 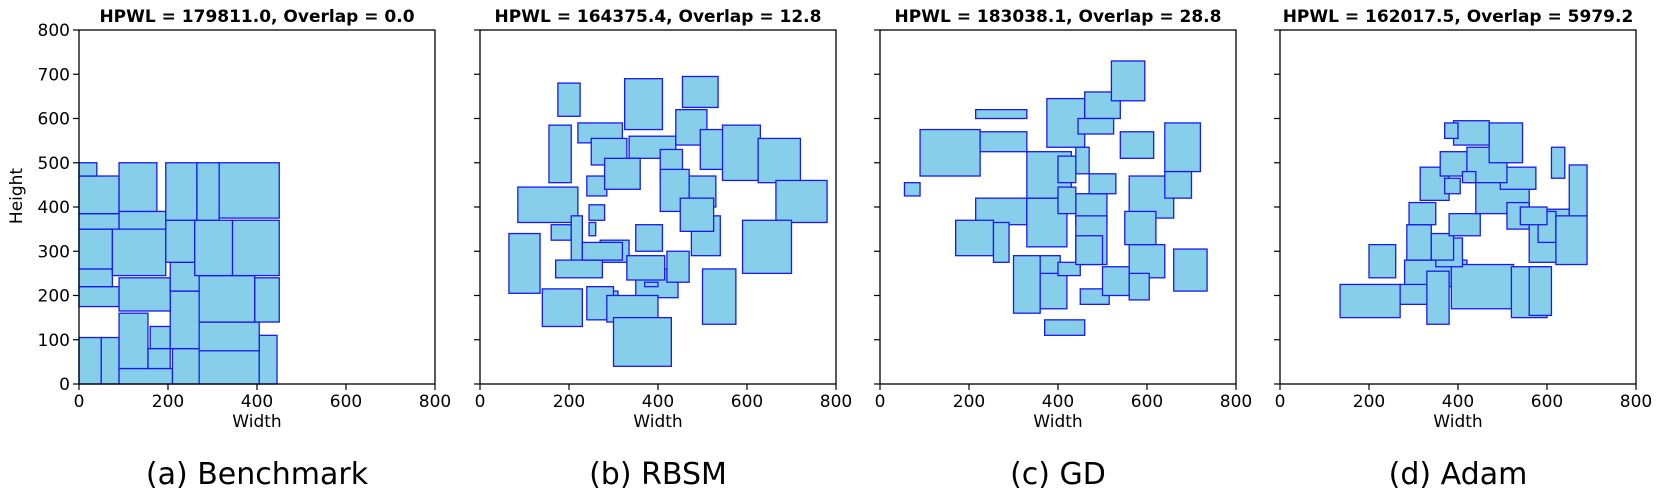 I want to click on panel-caption: (c) GD, so click(x=1058, y=474).